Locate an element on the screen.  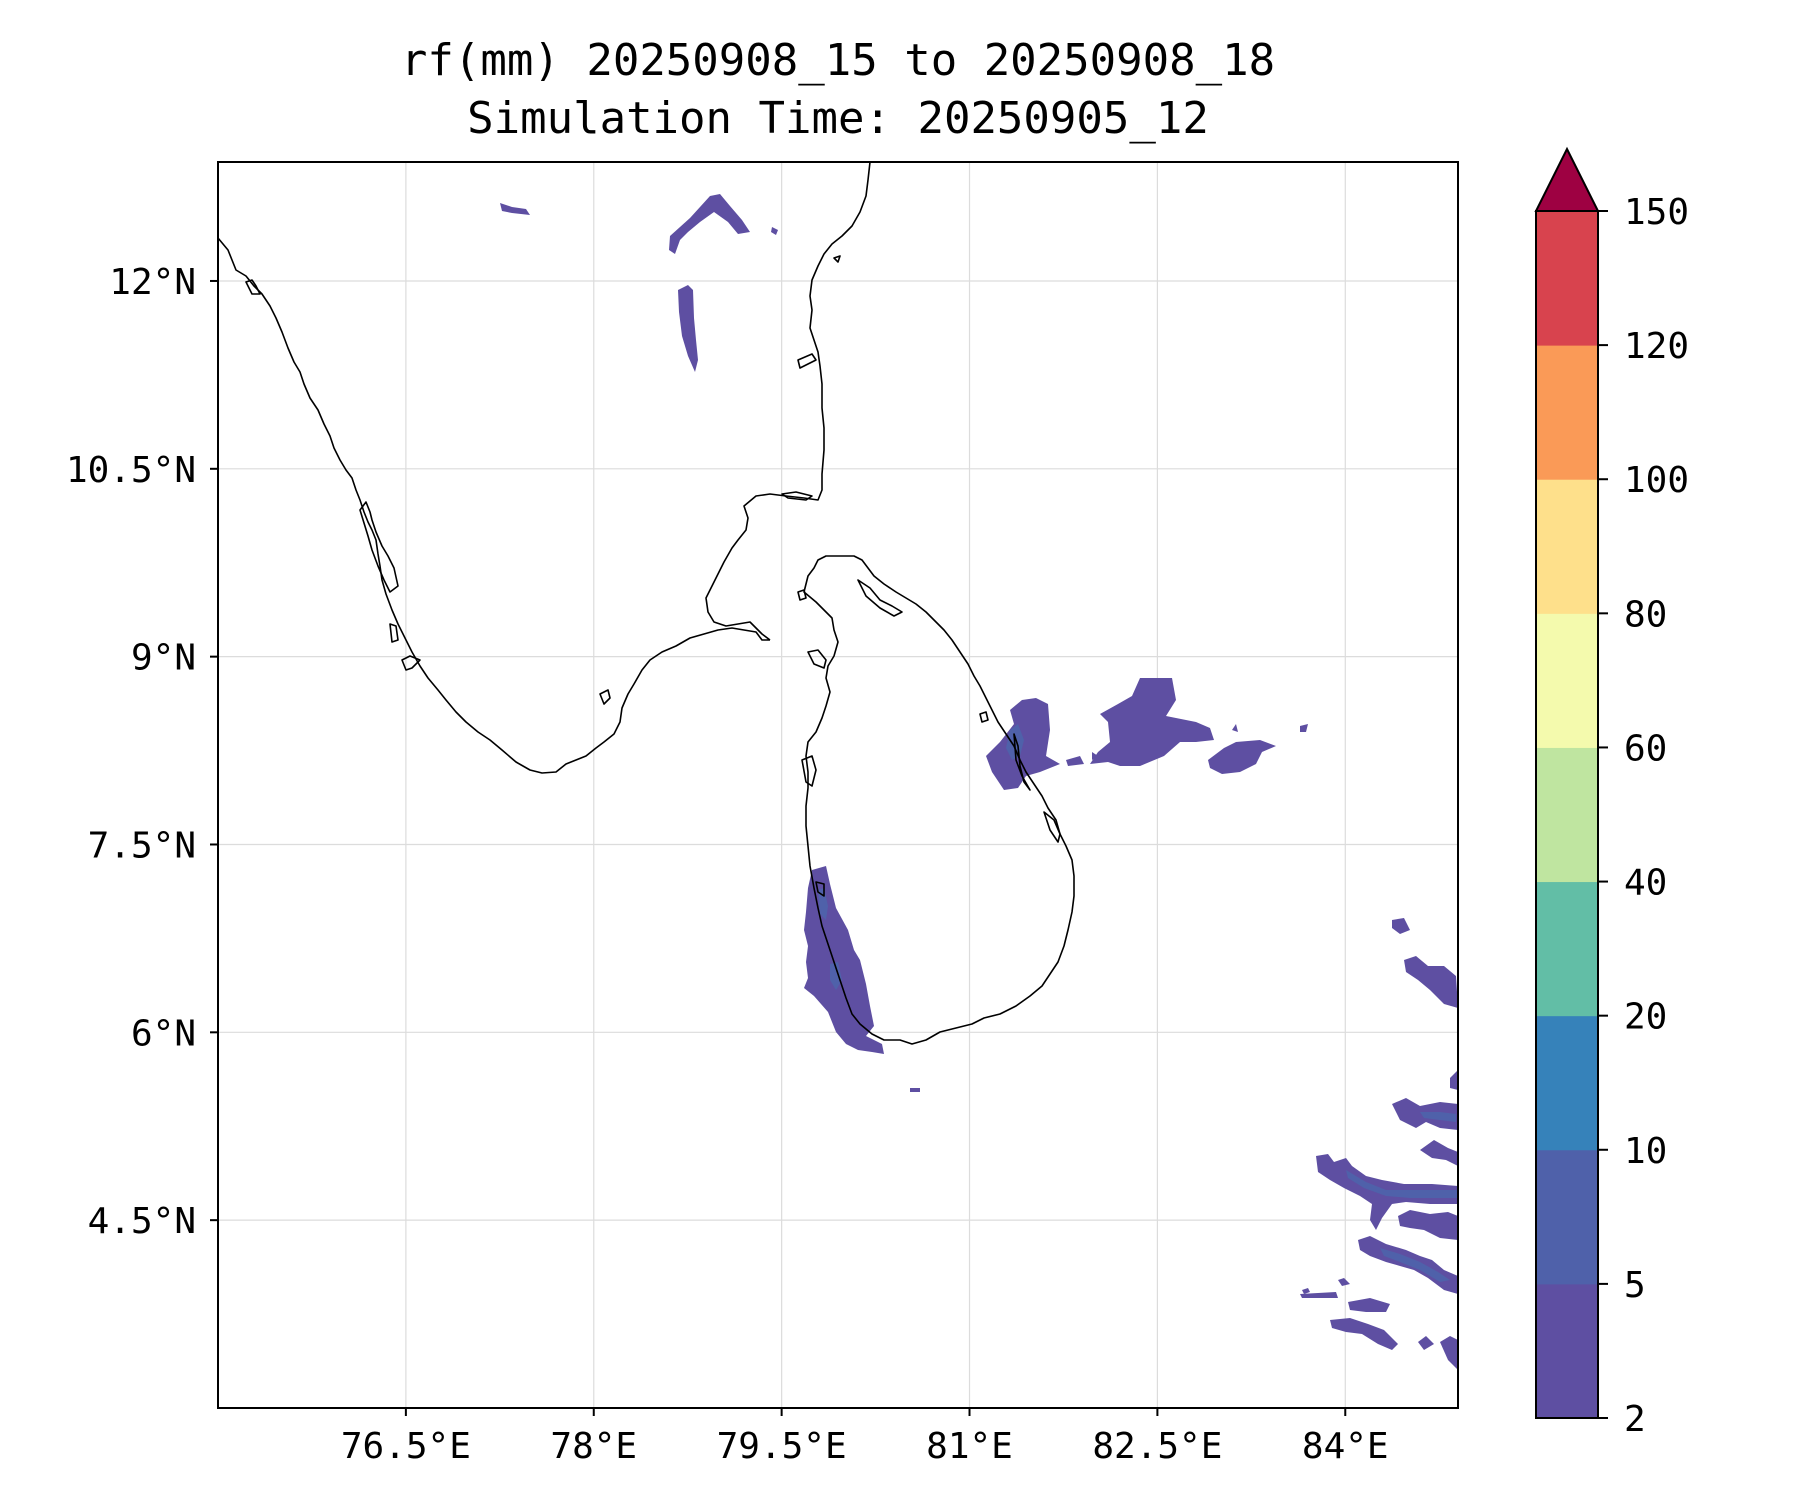
lon-tick-label: 81°E is located at coordinates (969, 1446).